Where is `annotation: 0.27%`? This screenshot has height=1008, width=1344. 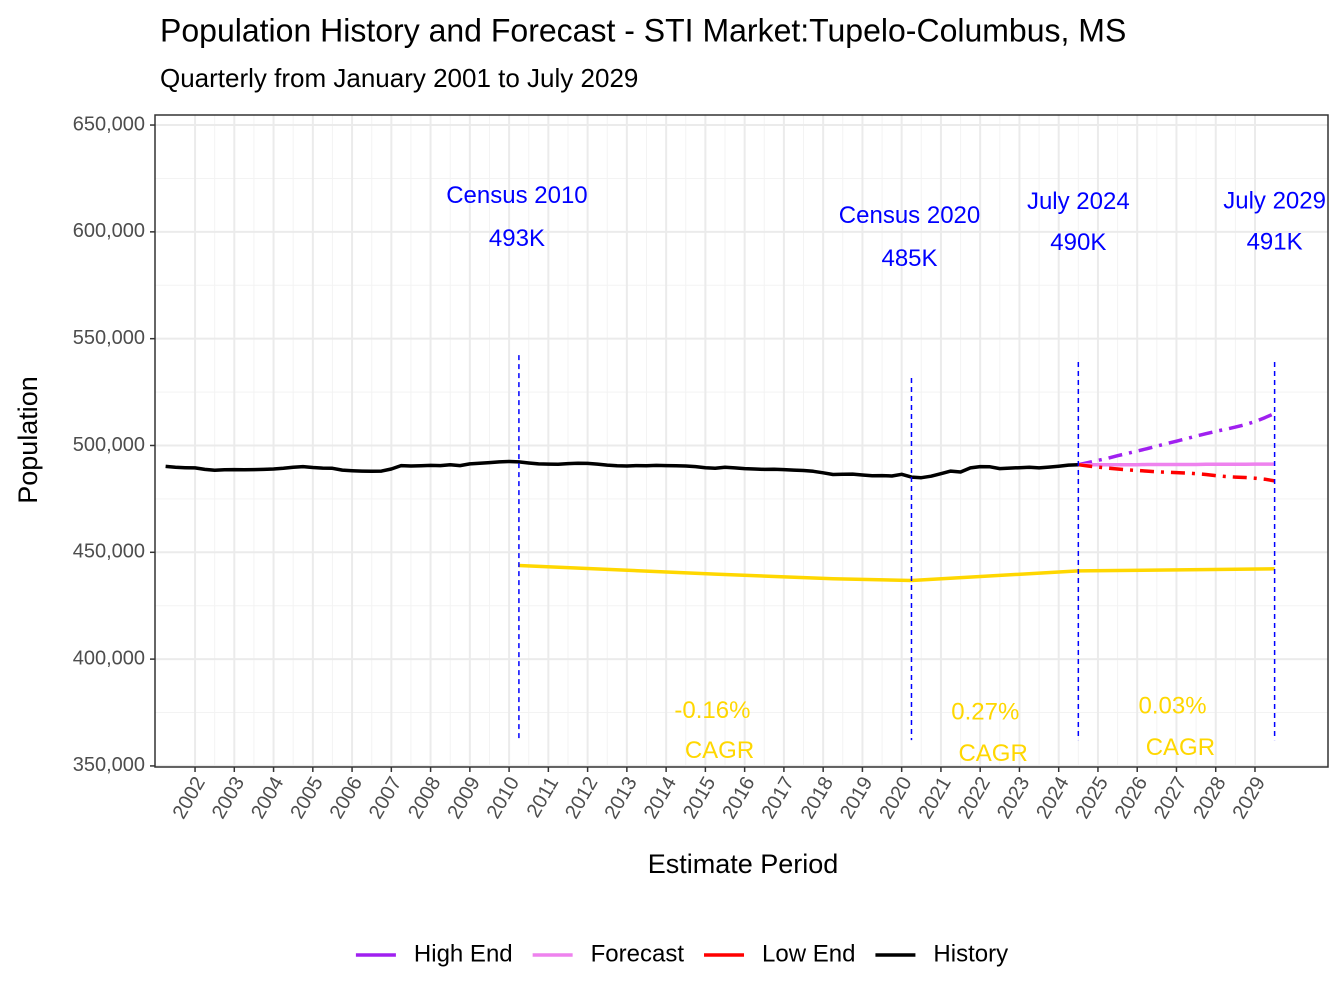
annotation: 0.27% is located at coordinates (985, 711).